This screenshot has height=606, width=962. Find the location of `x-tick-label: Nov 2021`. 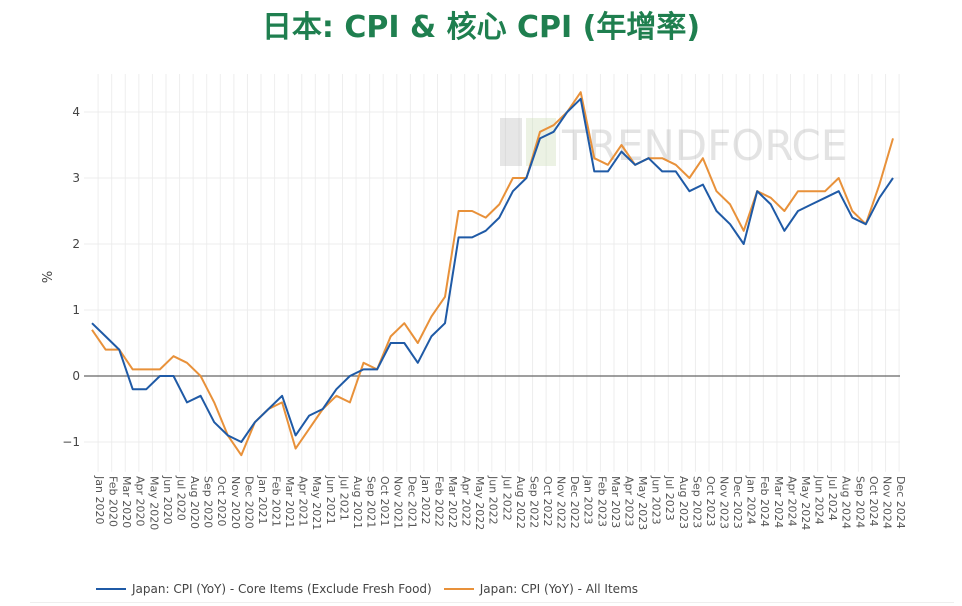

x-tick-label: Nov 2021 is located at coordinates (398, 502).